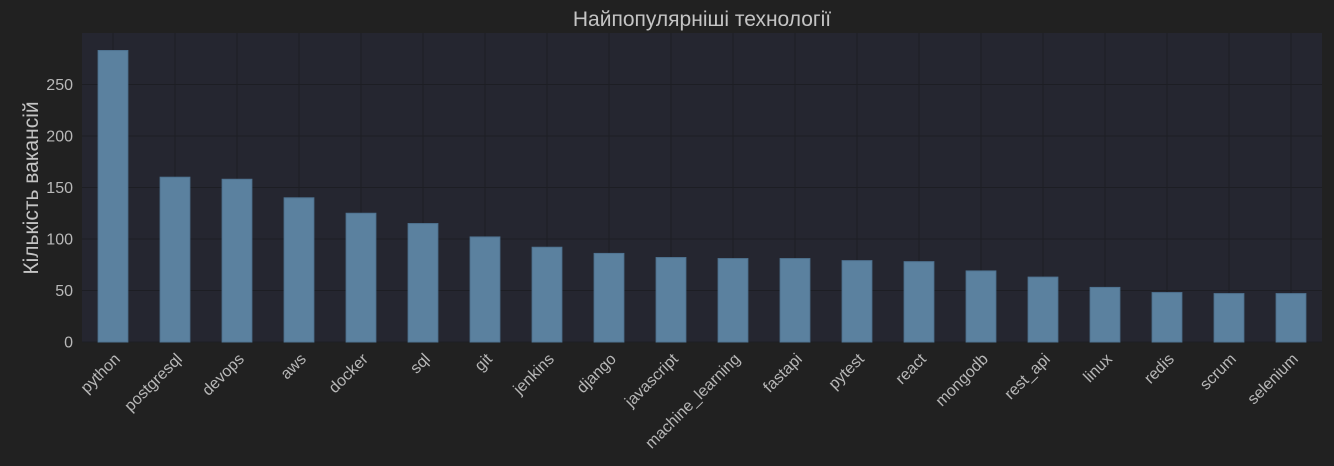 The image size is (1334, 466). I want to click on bar-devops, so click(237, 260).